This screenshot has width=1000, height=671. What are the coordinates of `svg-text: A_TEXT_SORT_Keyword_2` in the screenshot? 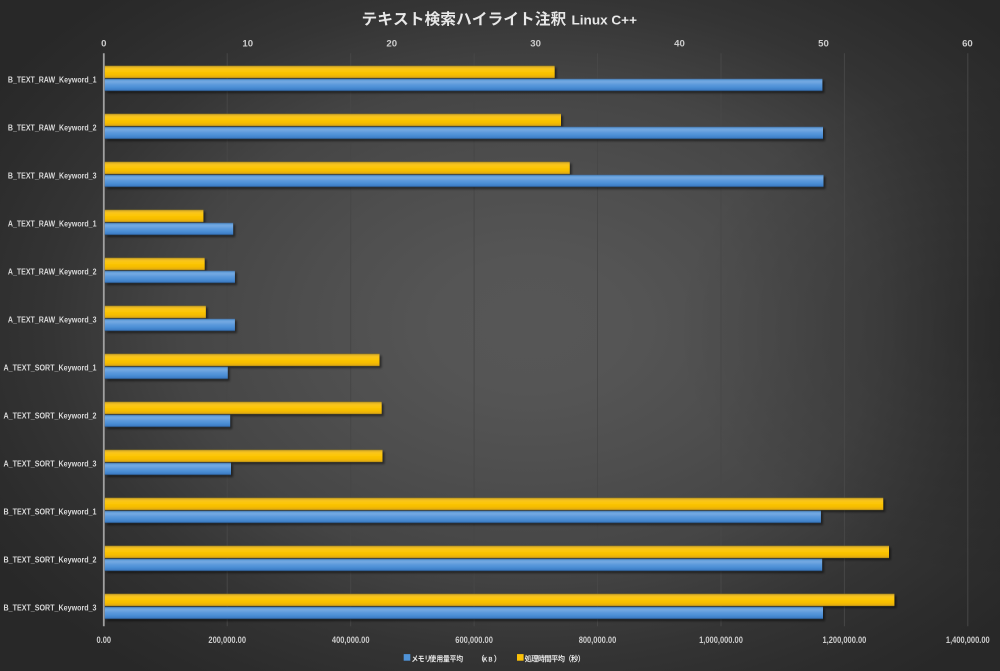 It's located at (50, 416).